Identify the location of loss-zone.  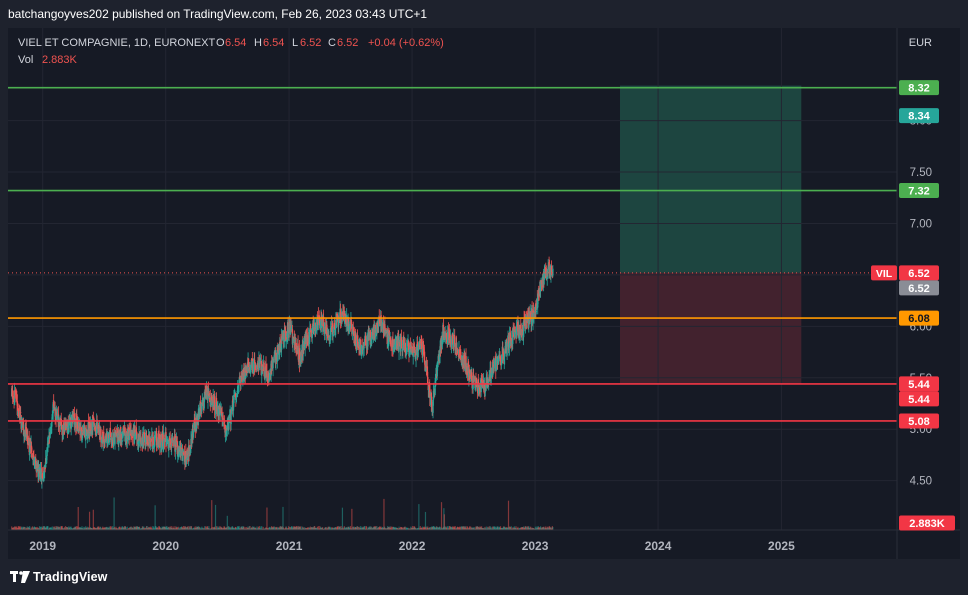
(710, 328).